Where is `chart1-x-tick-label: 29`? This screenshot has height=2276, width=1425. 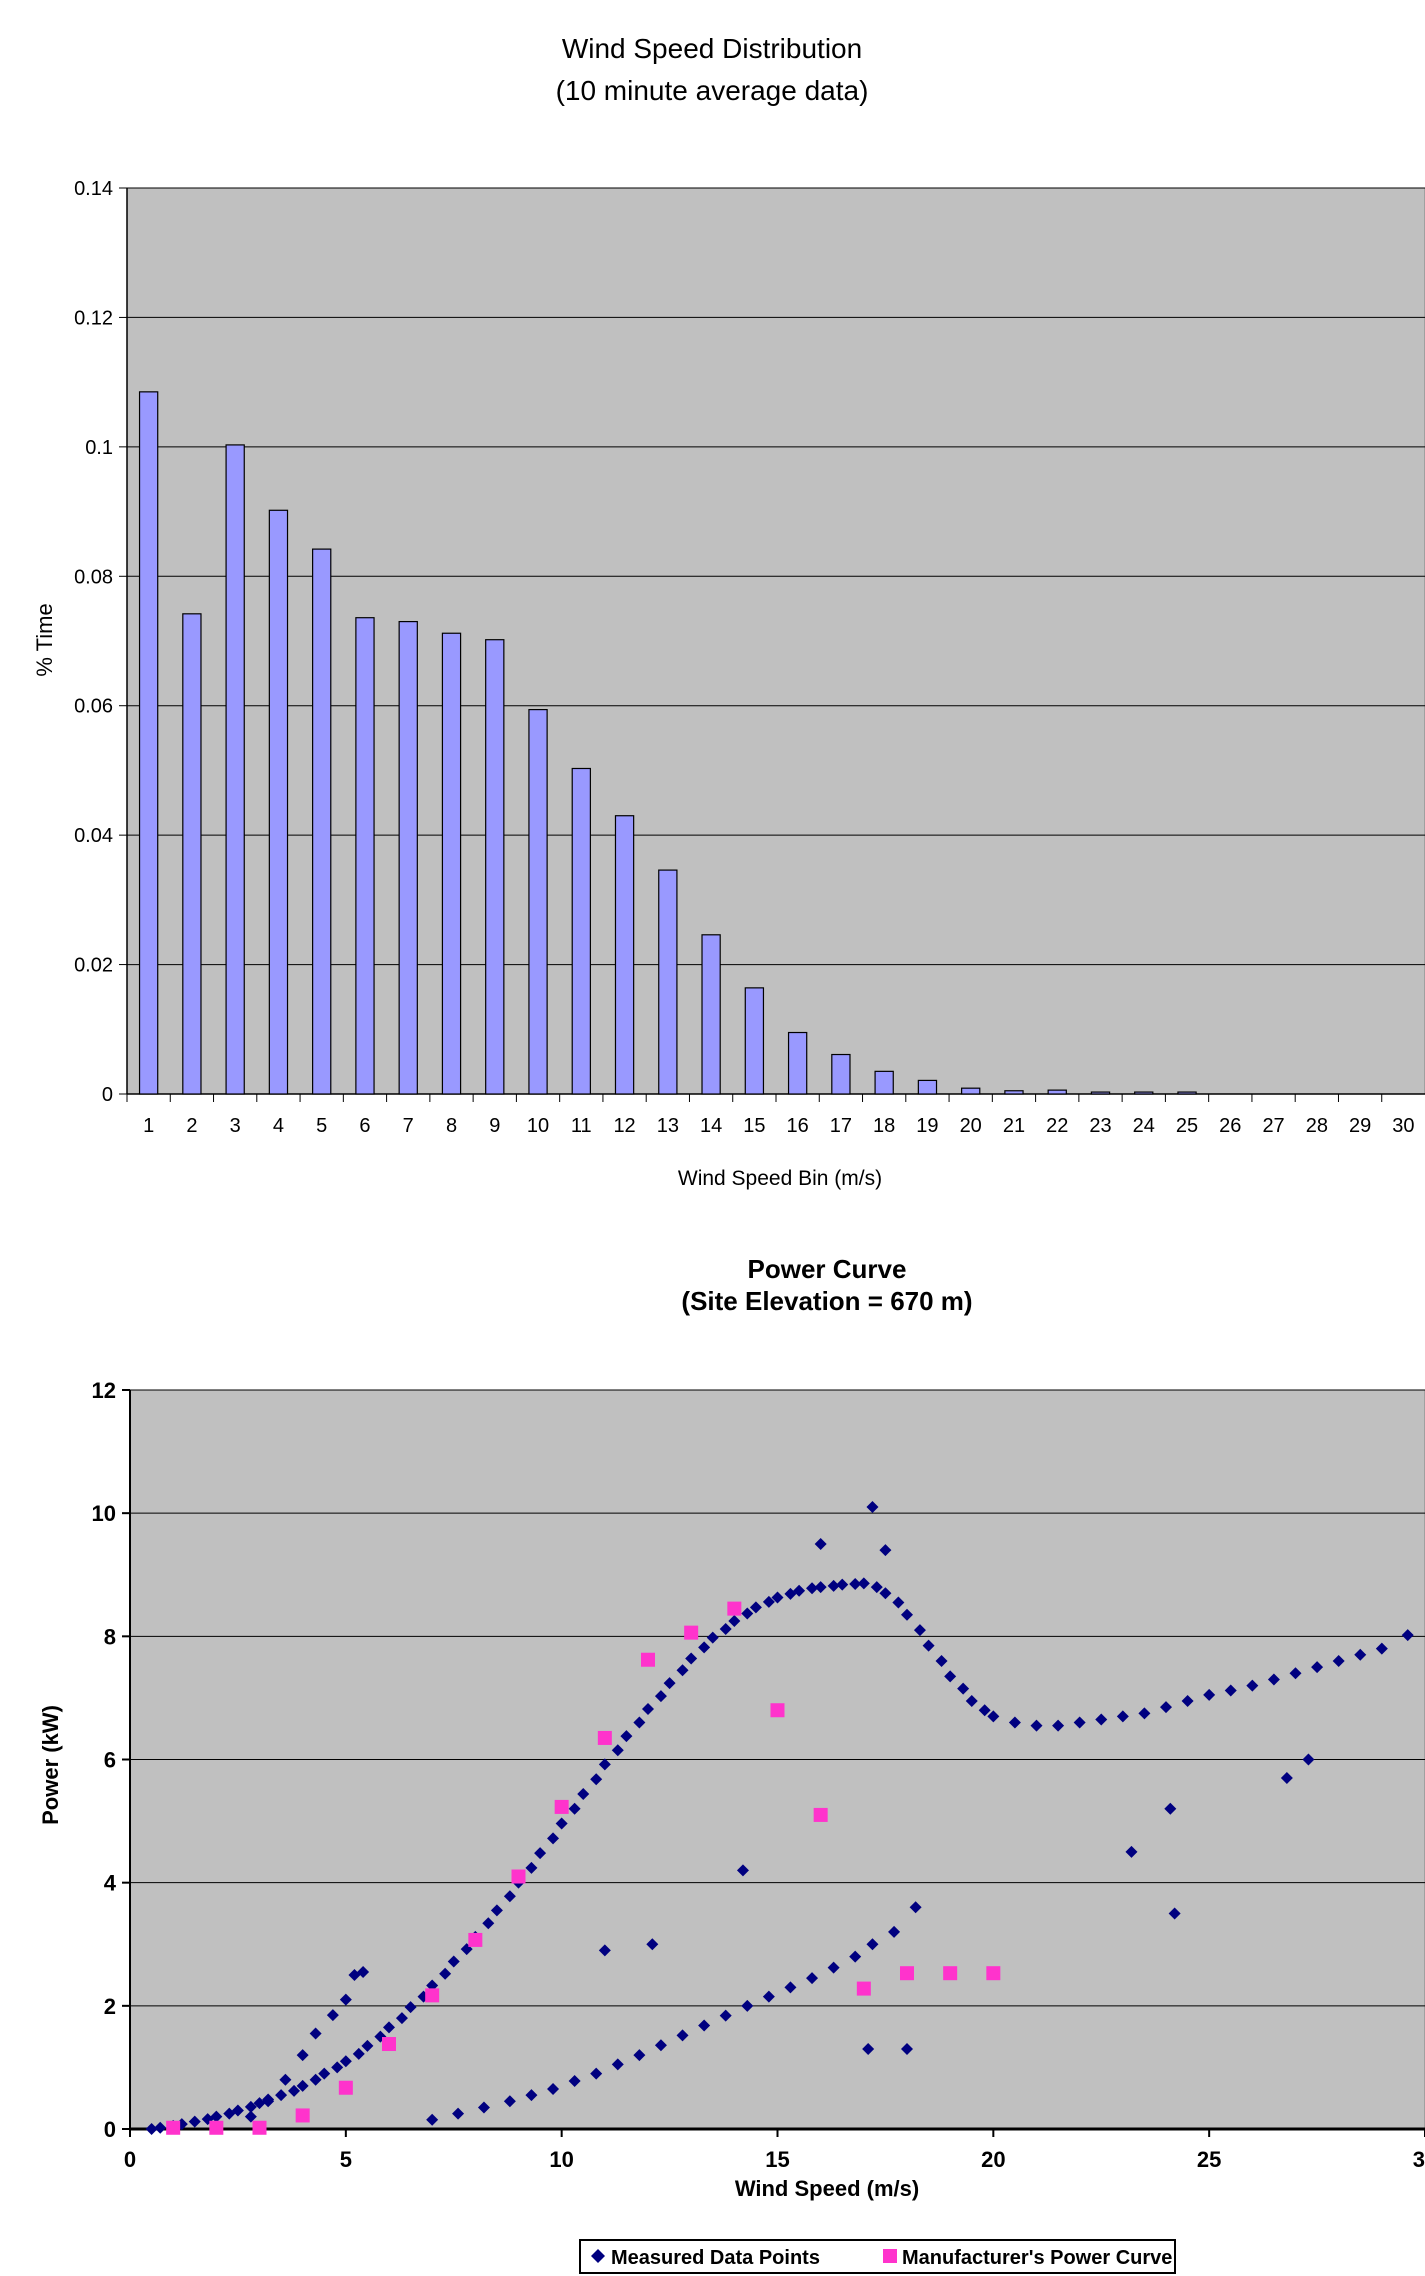 chart1-x-tick-label: 29 is located at coordinates (1360, 1126).